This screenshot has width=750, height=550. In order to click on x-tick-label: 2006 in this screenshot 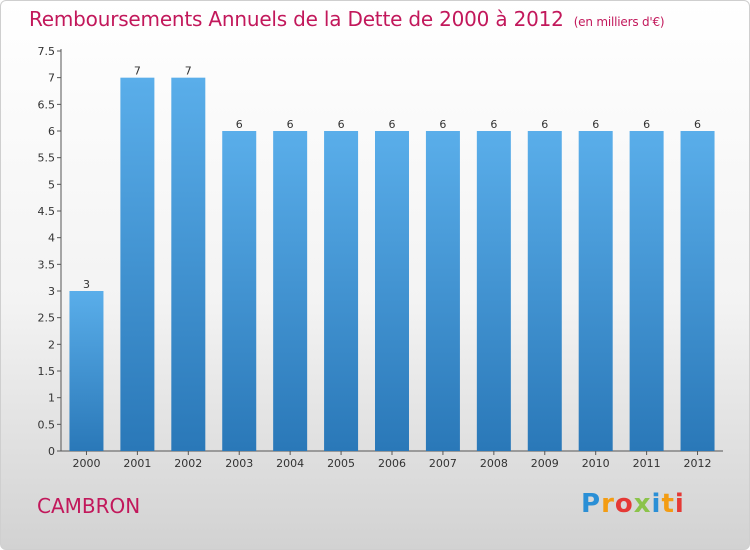, I will do `click(392, 463)`.